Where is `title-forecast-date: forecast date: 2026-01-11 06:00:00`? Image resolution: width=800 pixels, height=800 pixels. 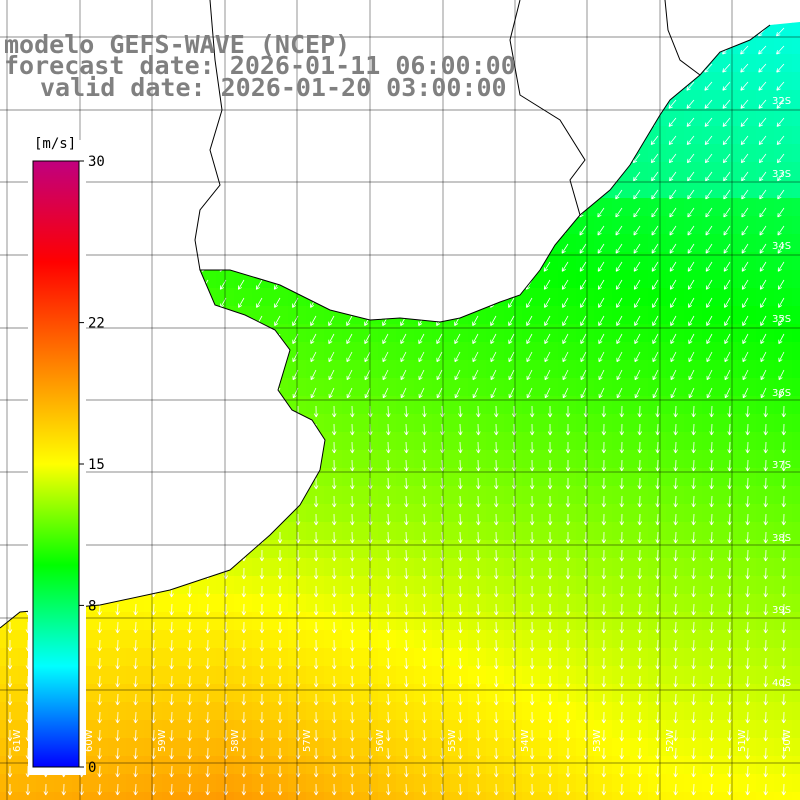 title-forecast-date: forecast date: 2026-01-11 06:00:00 is located at coordinates (260, 65).